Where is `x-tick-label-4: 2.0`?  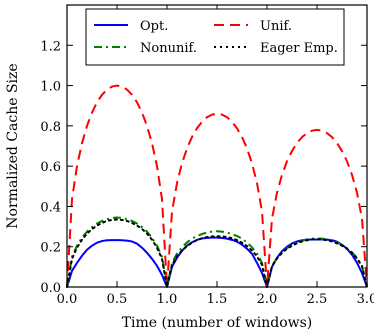
x-tick-label-4: 2.0 is located at coordinates (267, 299).